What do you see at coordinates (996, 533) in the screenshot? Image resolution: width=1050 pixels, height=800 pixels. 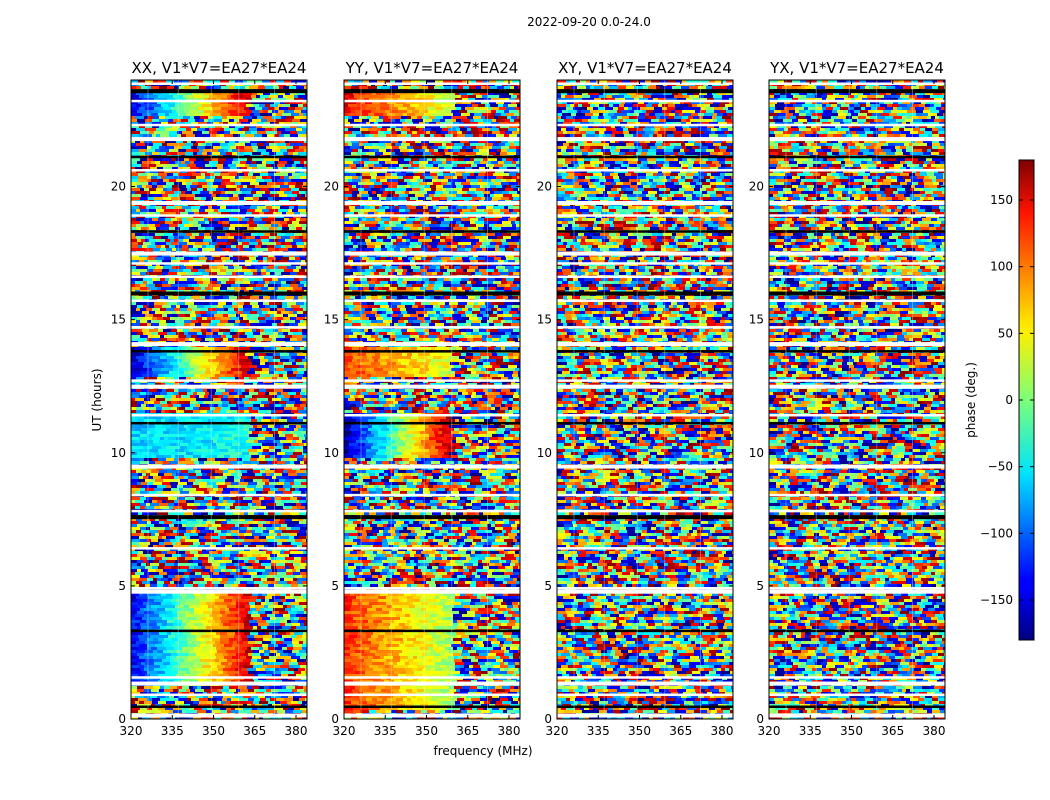 I see `colorbar-tick-label: −100` at bounding box center [996, 533].